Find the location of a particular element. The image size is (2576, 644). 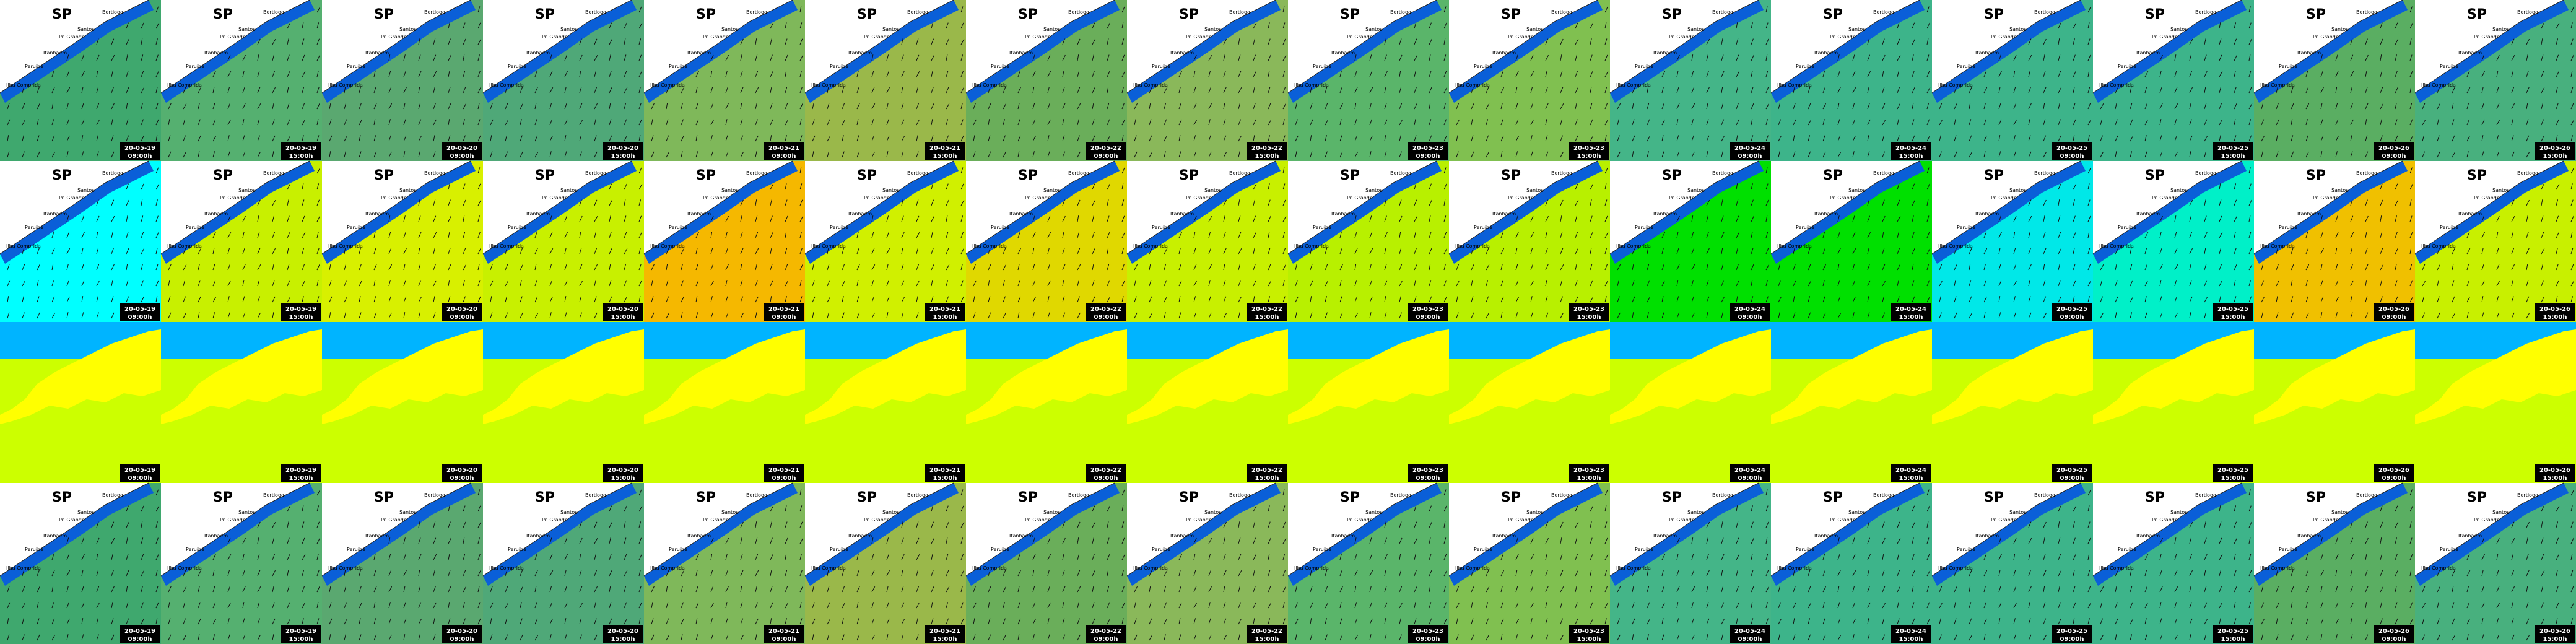

place-label: Ilha Comprida is located at coordinates (1150, 568).